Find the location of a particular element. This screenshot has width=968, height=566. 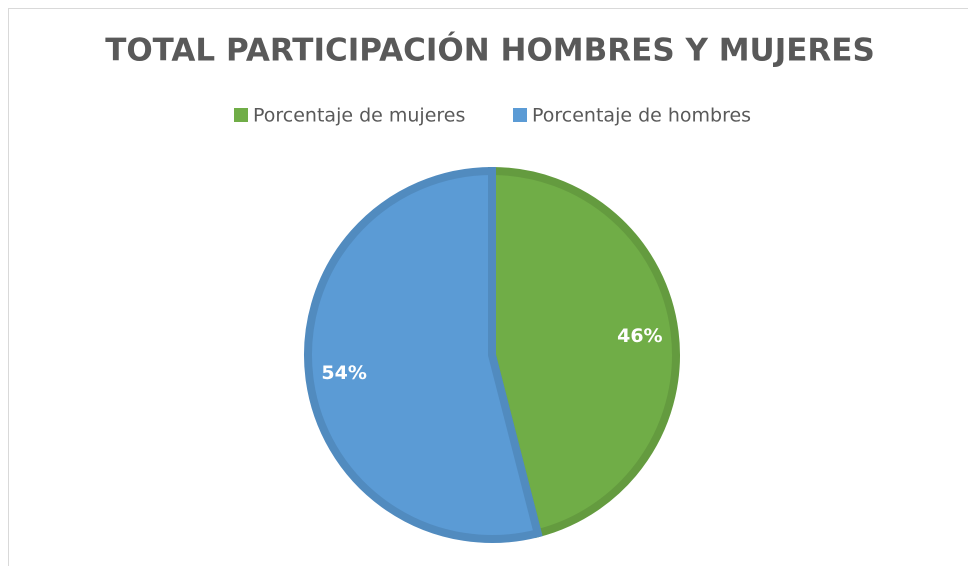

data-label: 46% is located at coordinates (639, 336).